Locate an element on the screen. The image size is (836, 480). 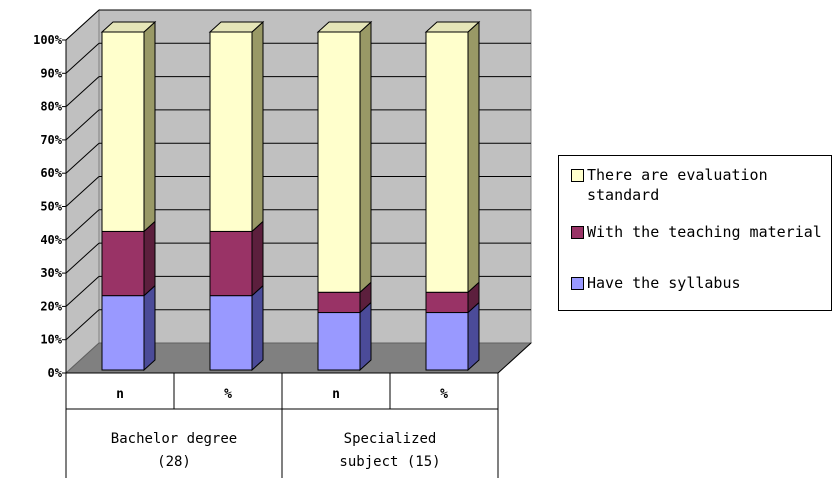
y-tick-label: 60% is located at coordinates (51, 173).